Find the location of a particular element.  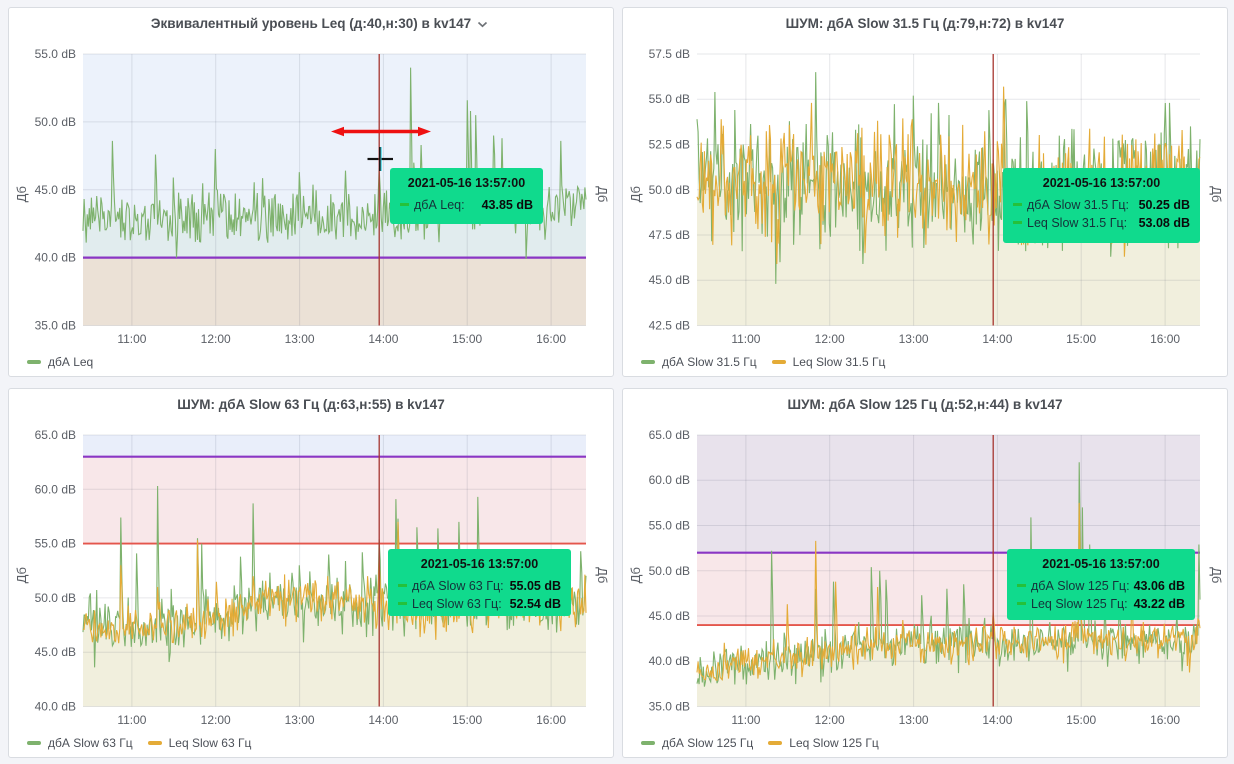

svg-text: 47.5 dB is located at coordinates (669, 235).